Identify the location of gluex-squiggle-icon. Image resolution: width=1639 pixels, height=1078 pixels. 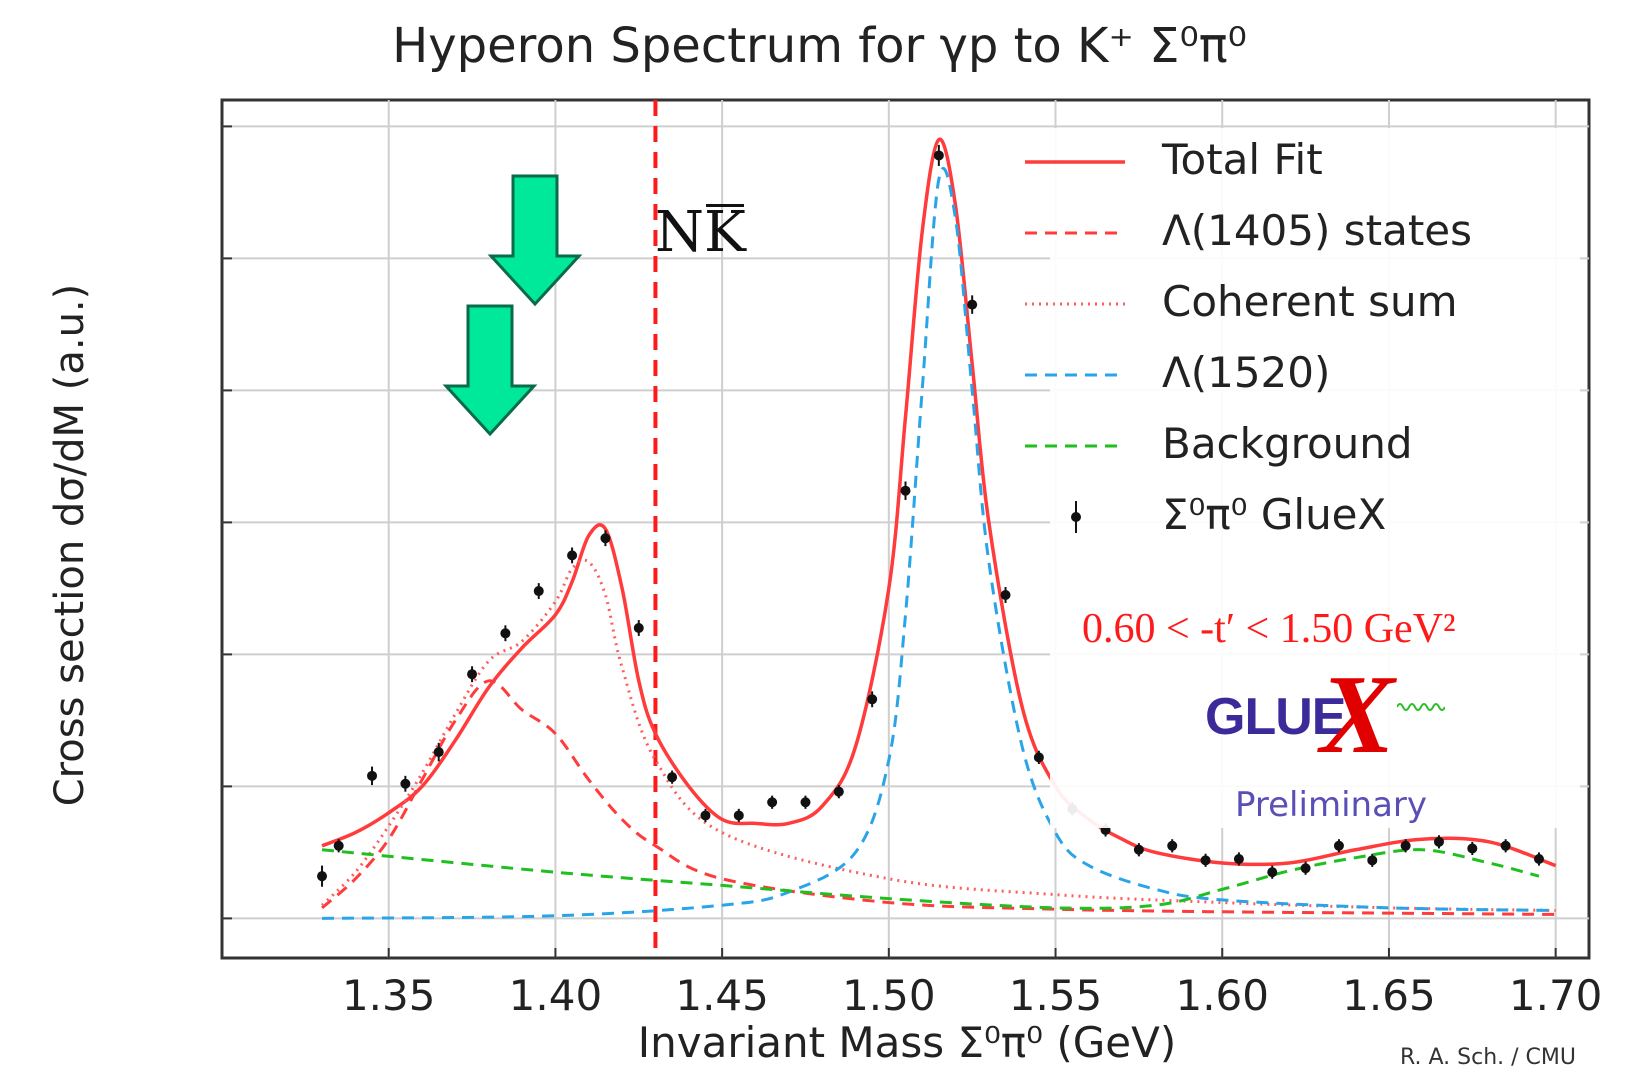
(1421, 707).